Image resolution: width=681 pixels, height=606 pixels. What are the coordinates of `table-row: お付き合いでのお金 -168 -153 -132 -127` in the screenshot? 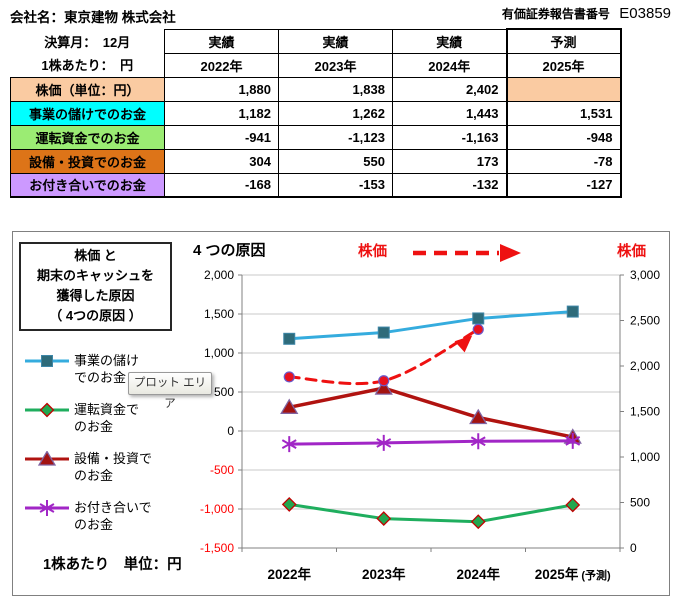 It's located at (316, 185).